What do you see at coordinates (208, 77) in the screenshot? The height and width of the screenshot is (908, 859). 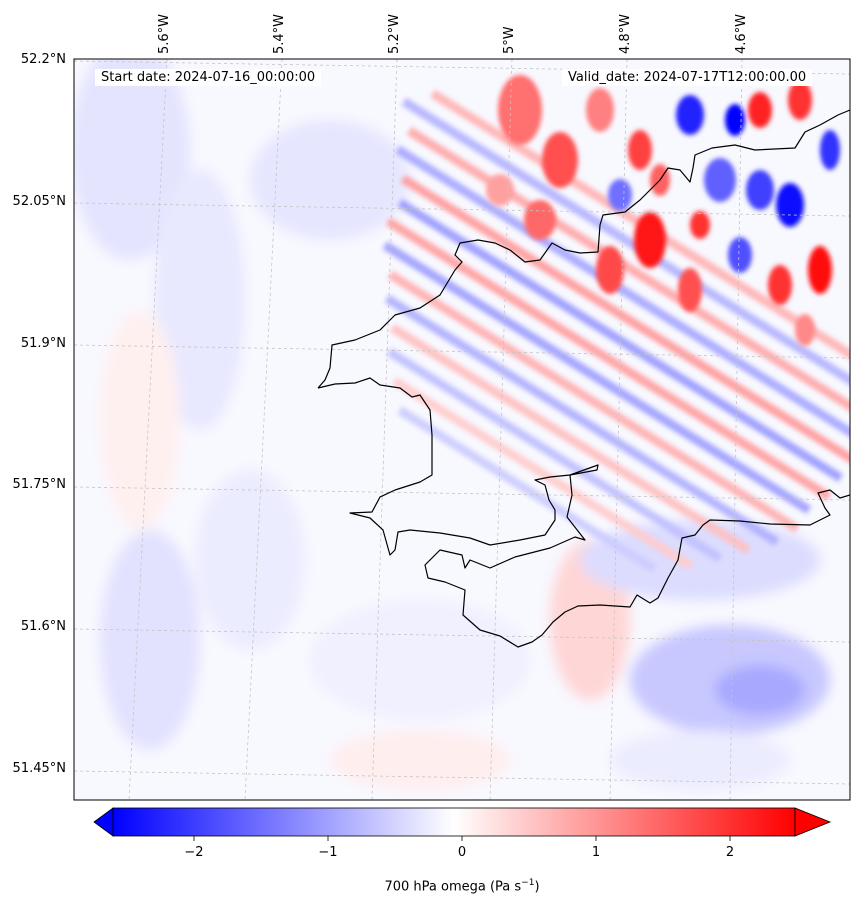 I see `start-date-label: Start date: 2024-07-16_00:00:00` at bounding box center [208, 77].